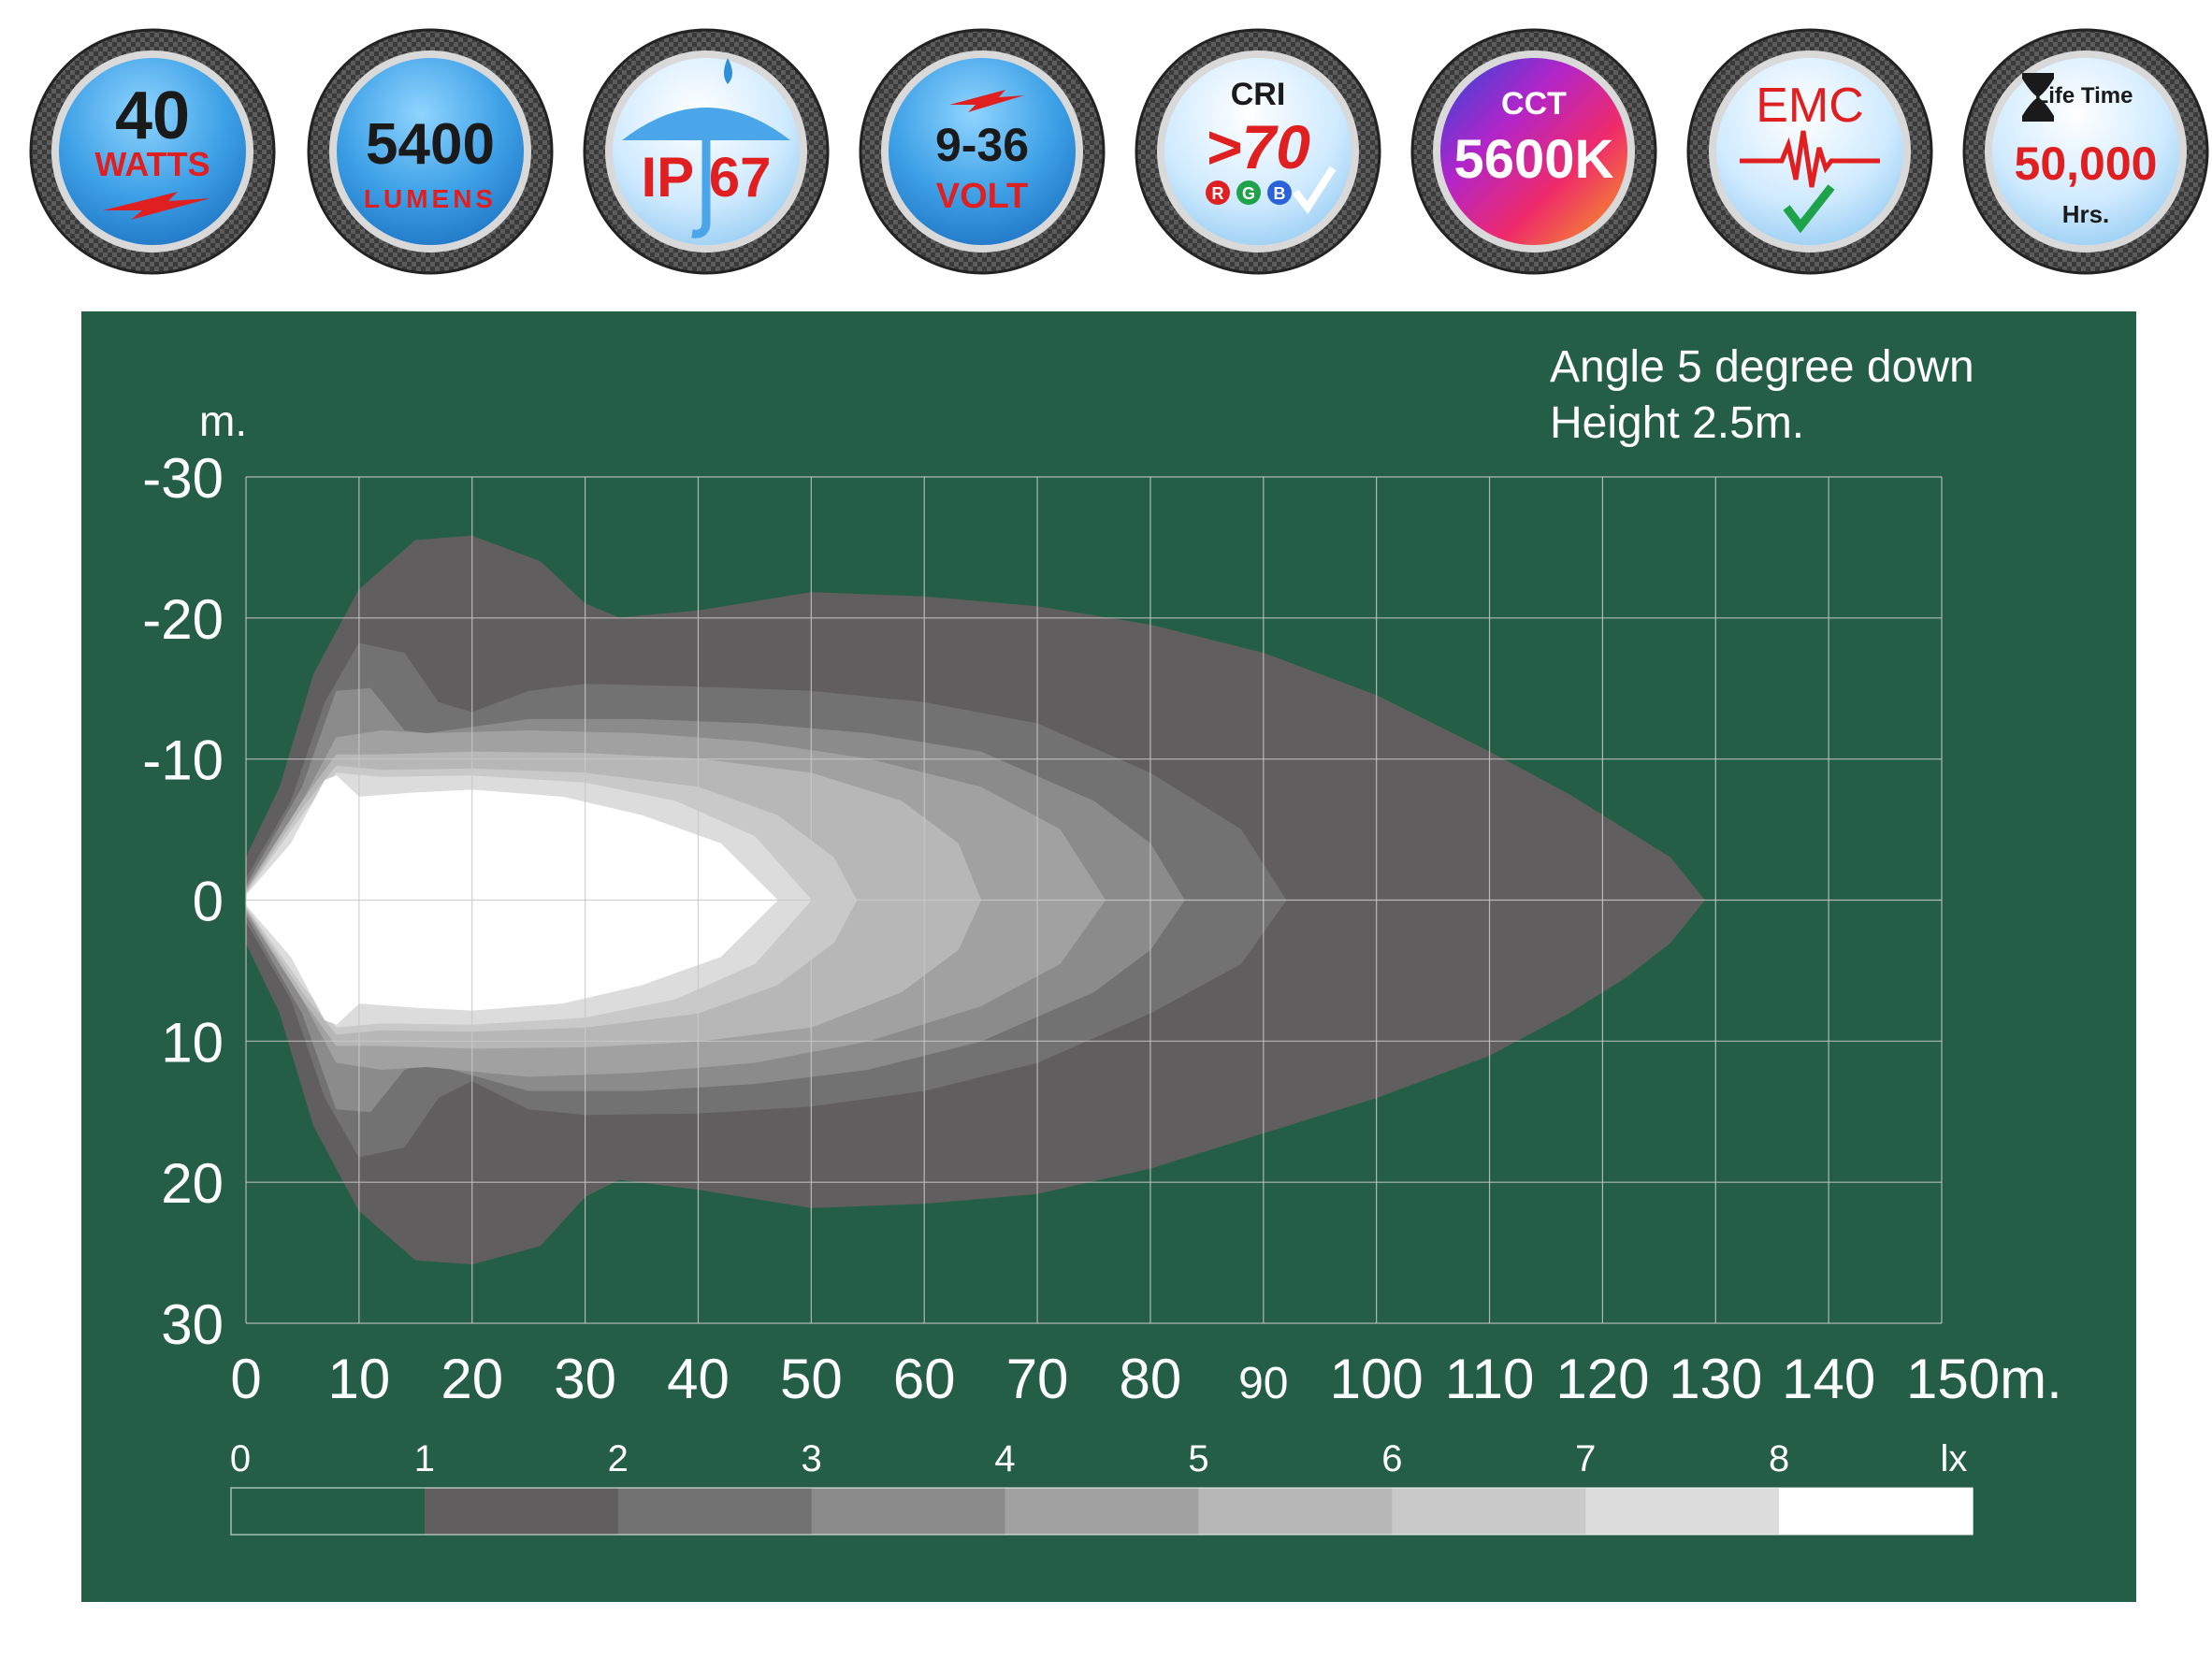  I want to click on legend-label: 1, so click(425, 1458).